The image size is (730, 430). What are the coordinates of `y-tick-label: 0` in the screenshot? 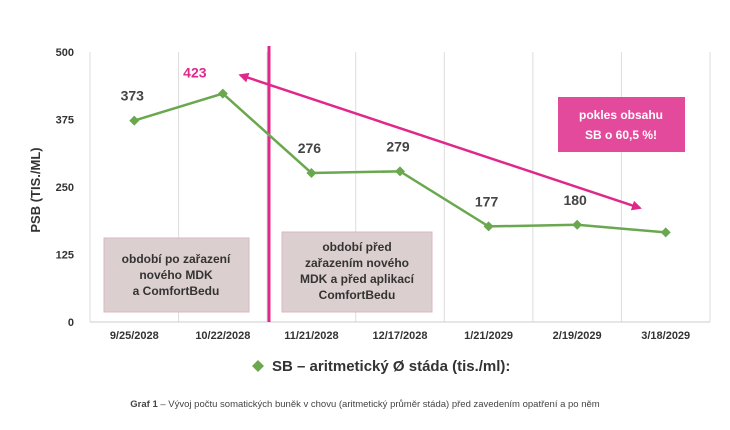 It's located at (71, 323).